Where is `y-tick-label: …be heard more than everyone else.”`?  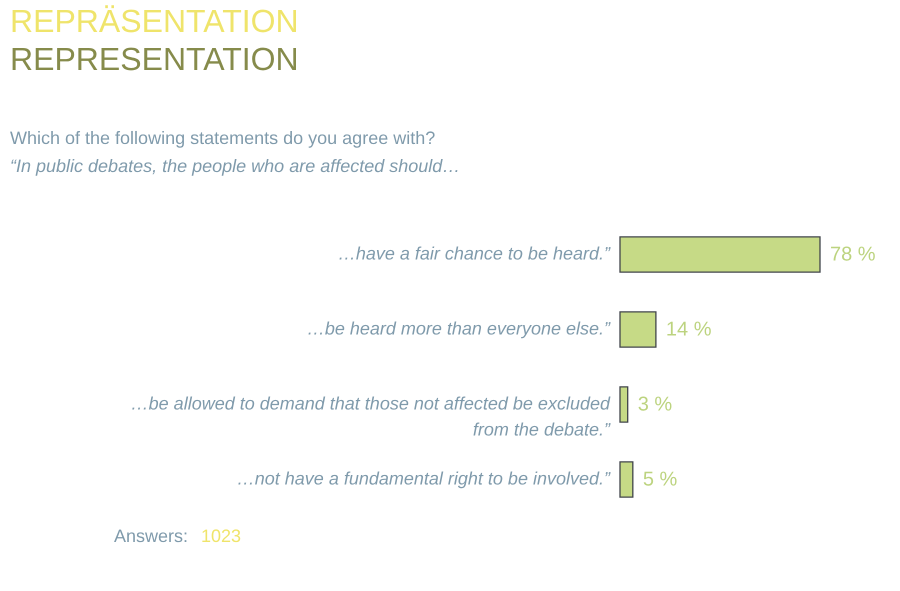 y-tick-label: …be heard more than everyone else.” is located at coordinates (459, 328).